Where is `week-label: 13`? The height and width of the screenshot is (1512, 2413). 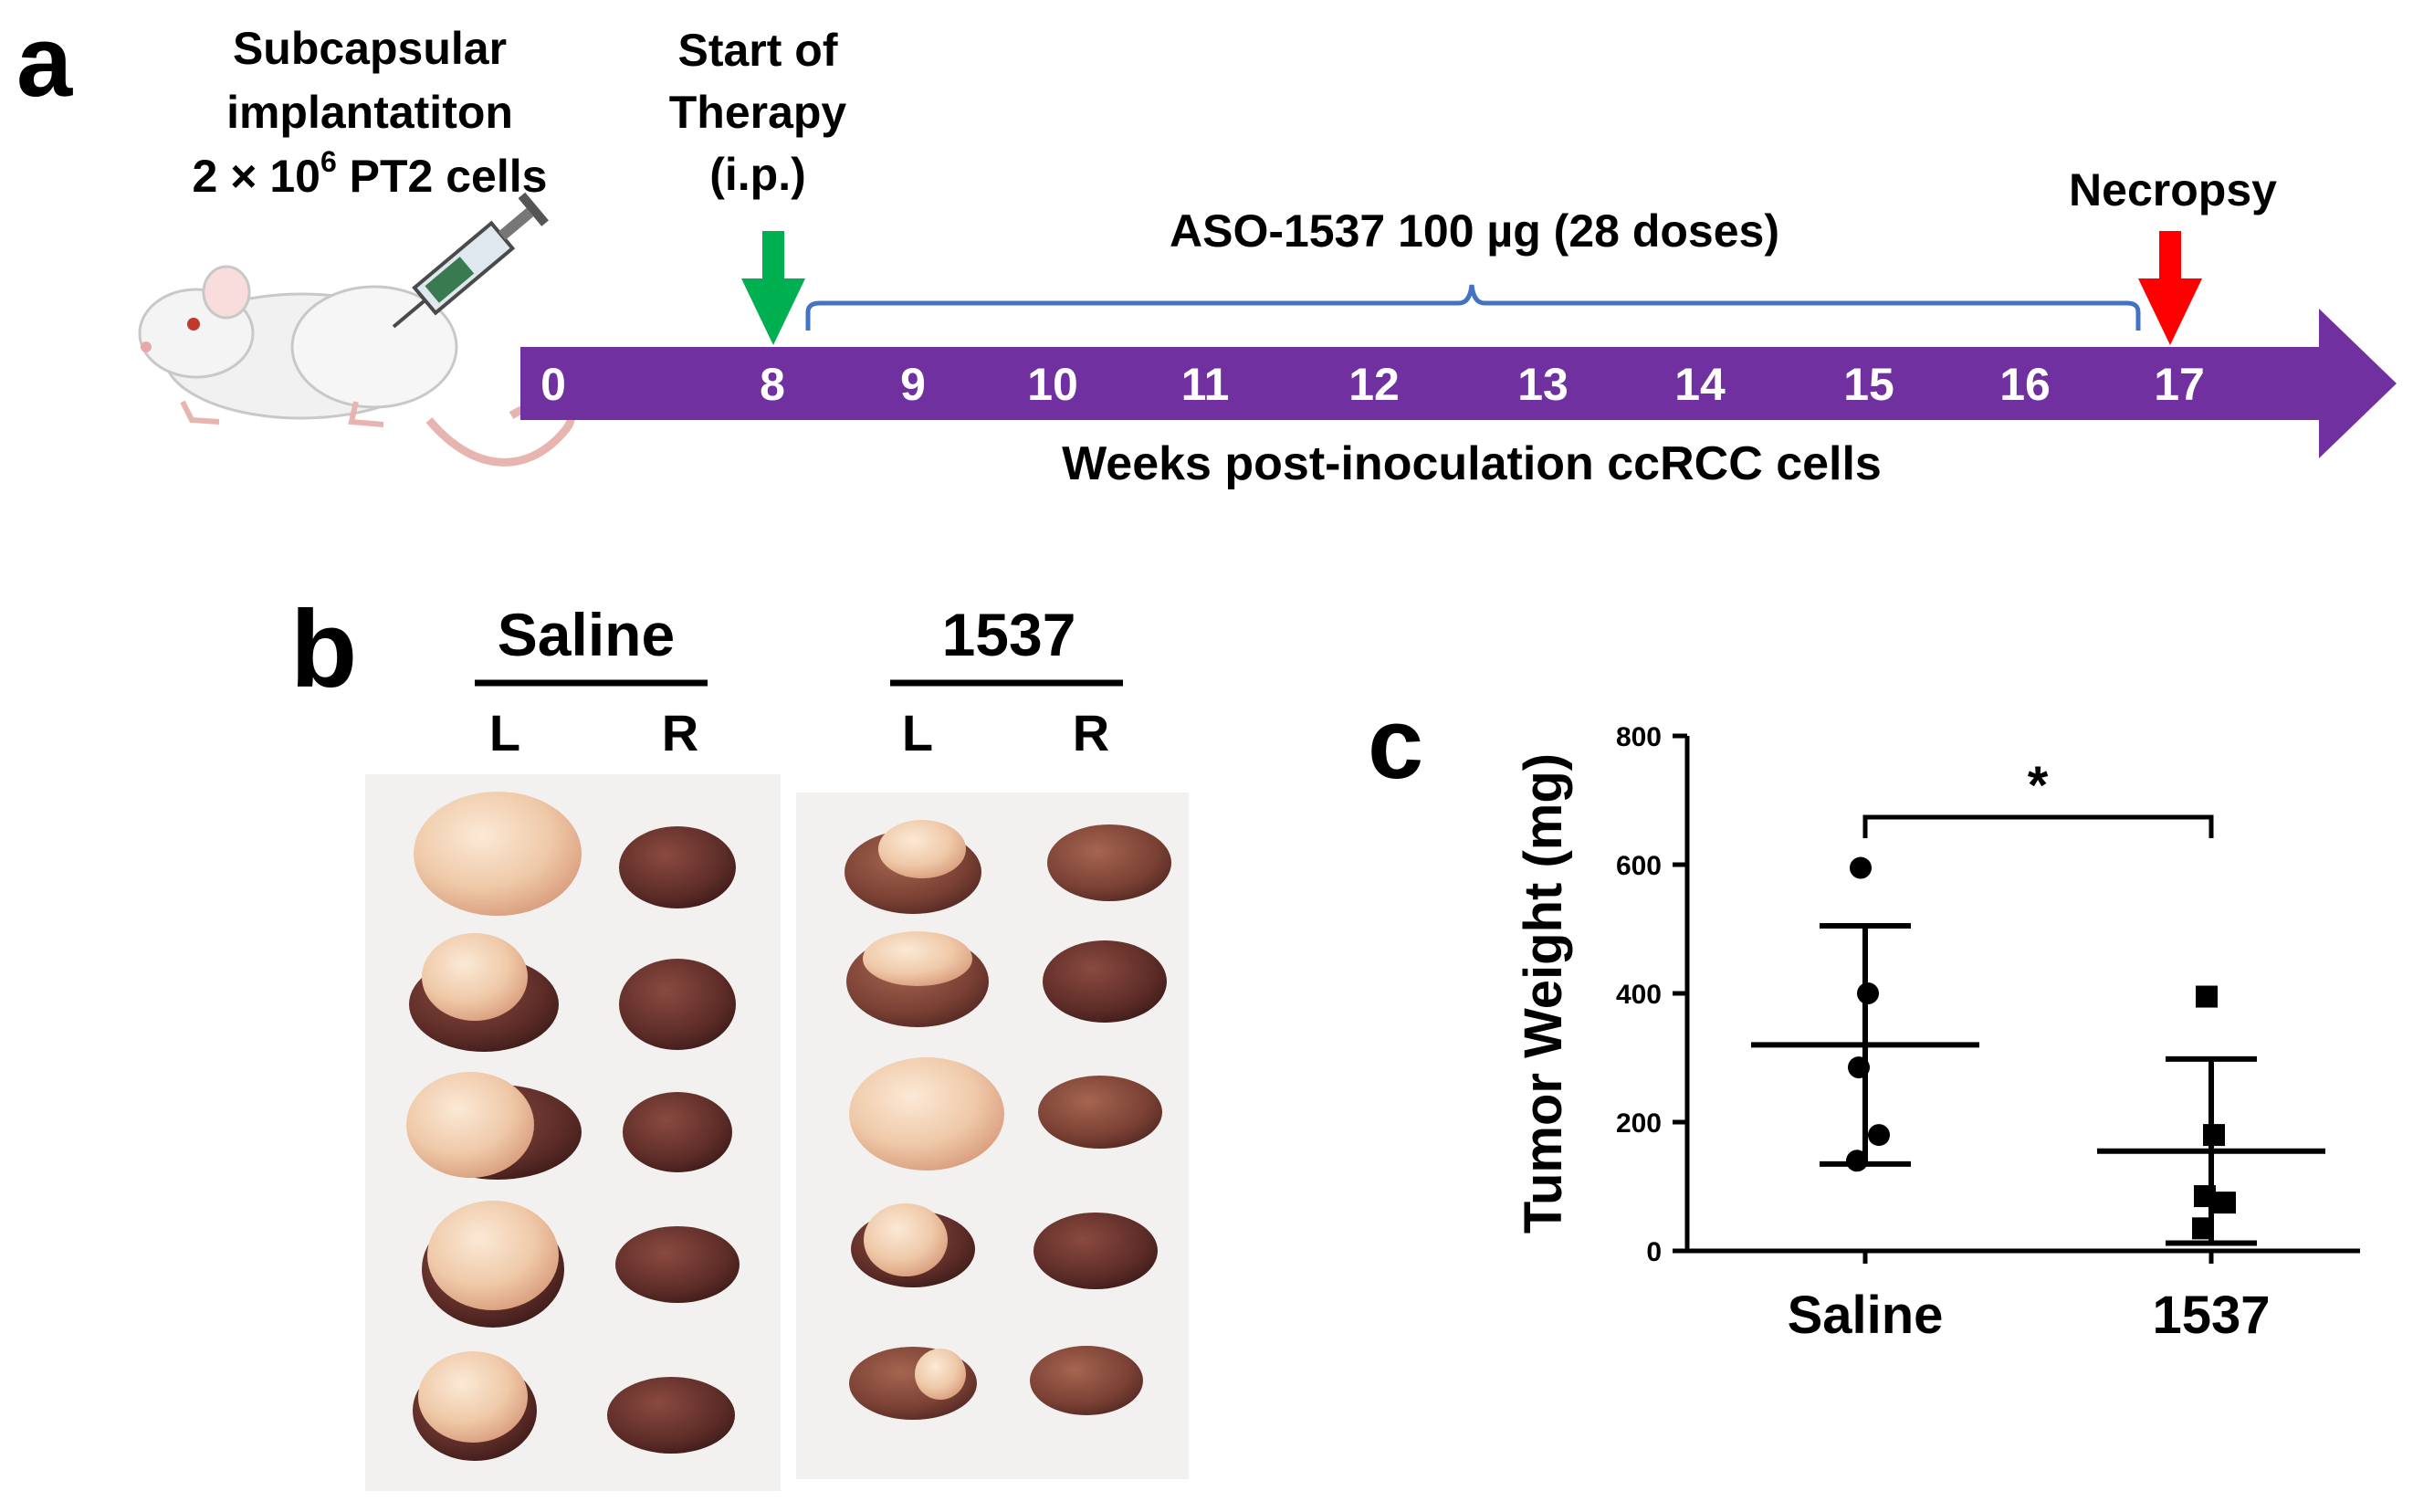 week-label: 13 is located at coordinates (1542, 384).